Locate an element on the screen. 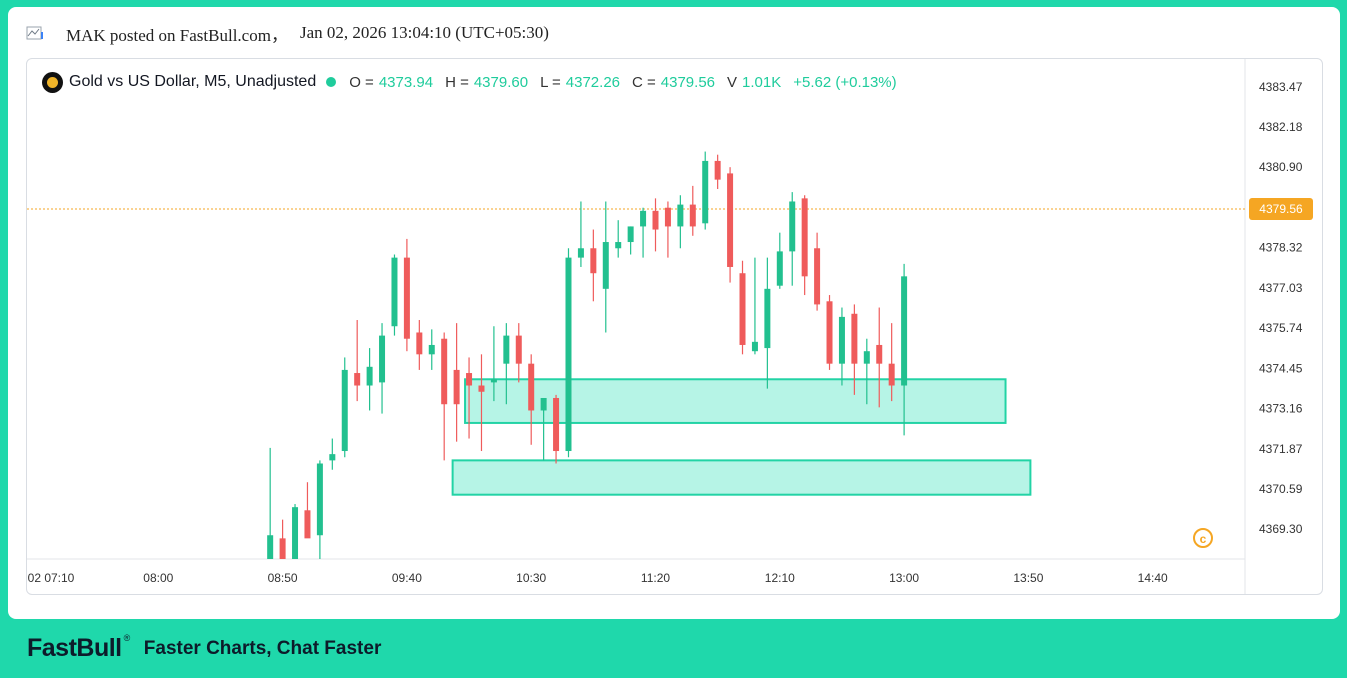 The height and width of the screenshot is (678, 1347). brand-name: FastBull is located at coordinates (74, 648).